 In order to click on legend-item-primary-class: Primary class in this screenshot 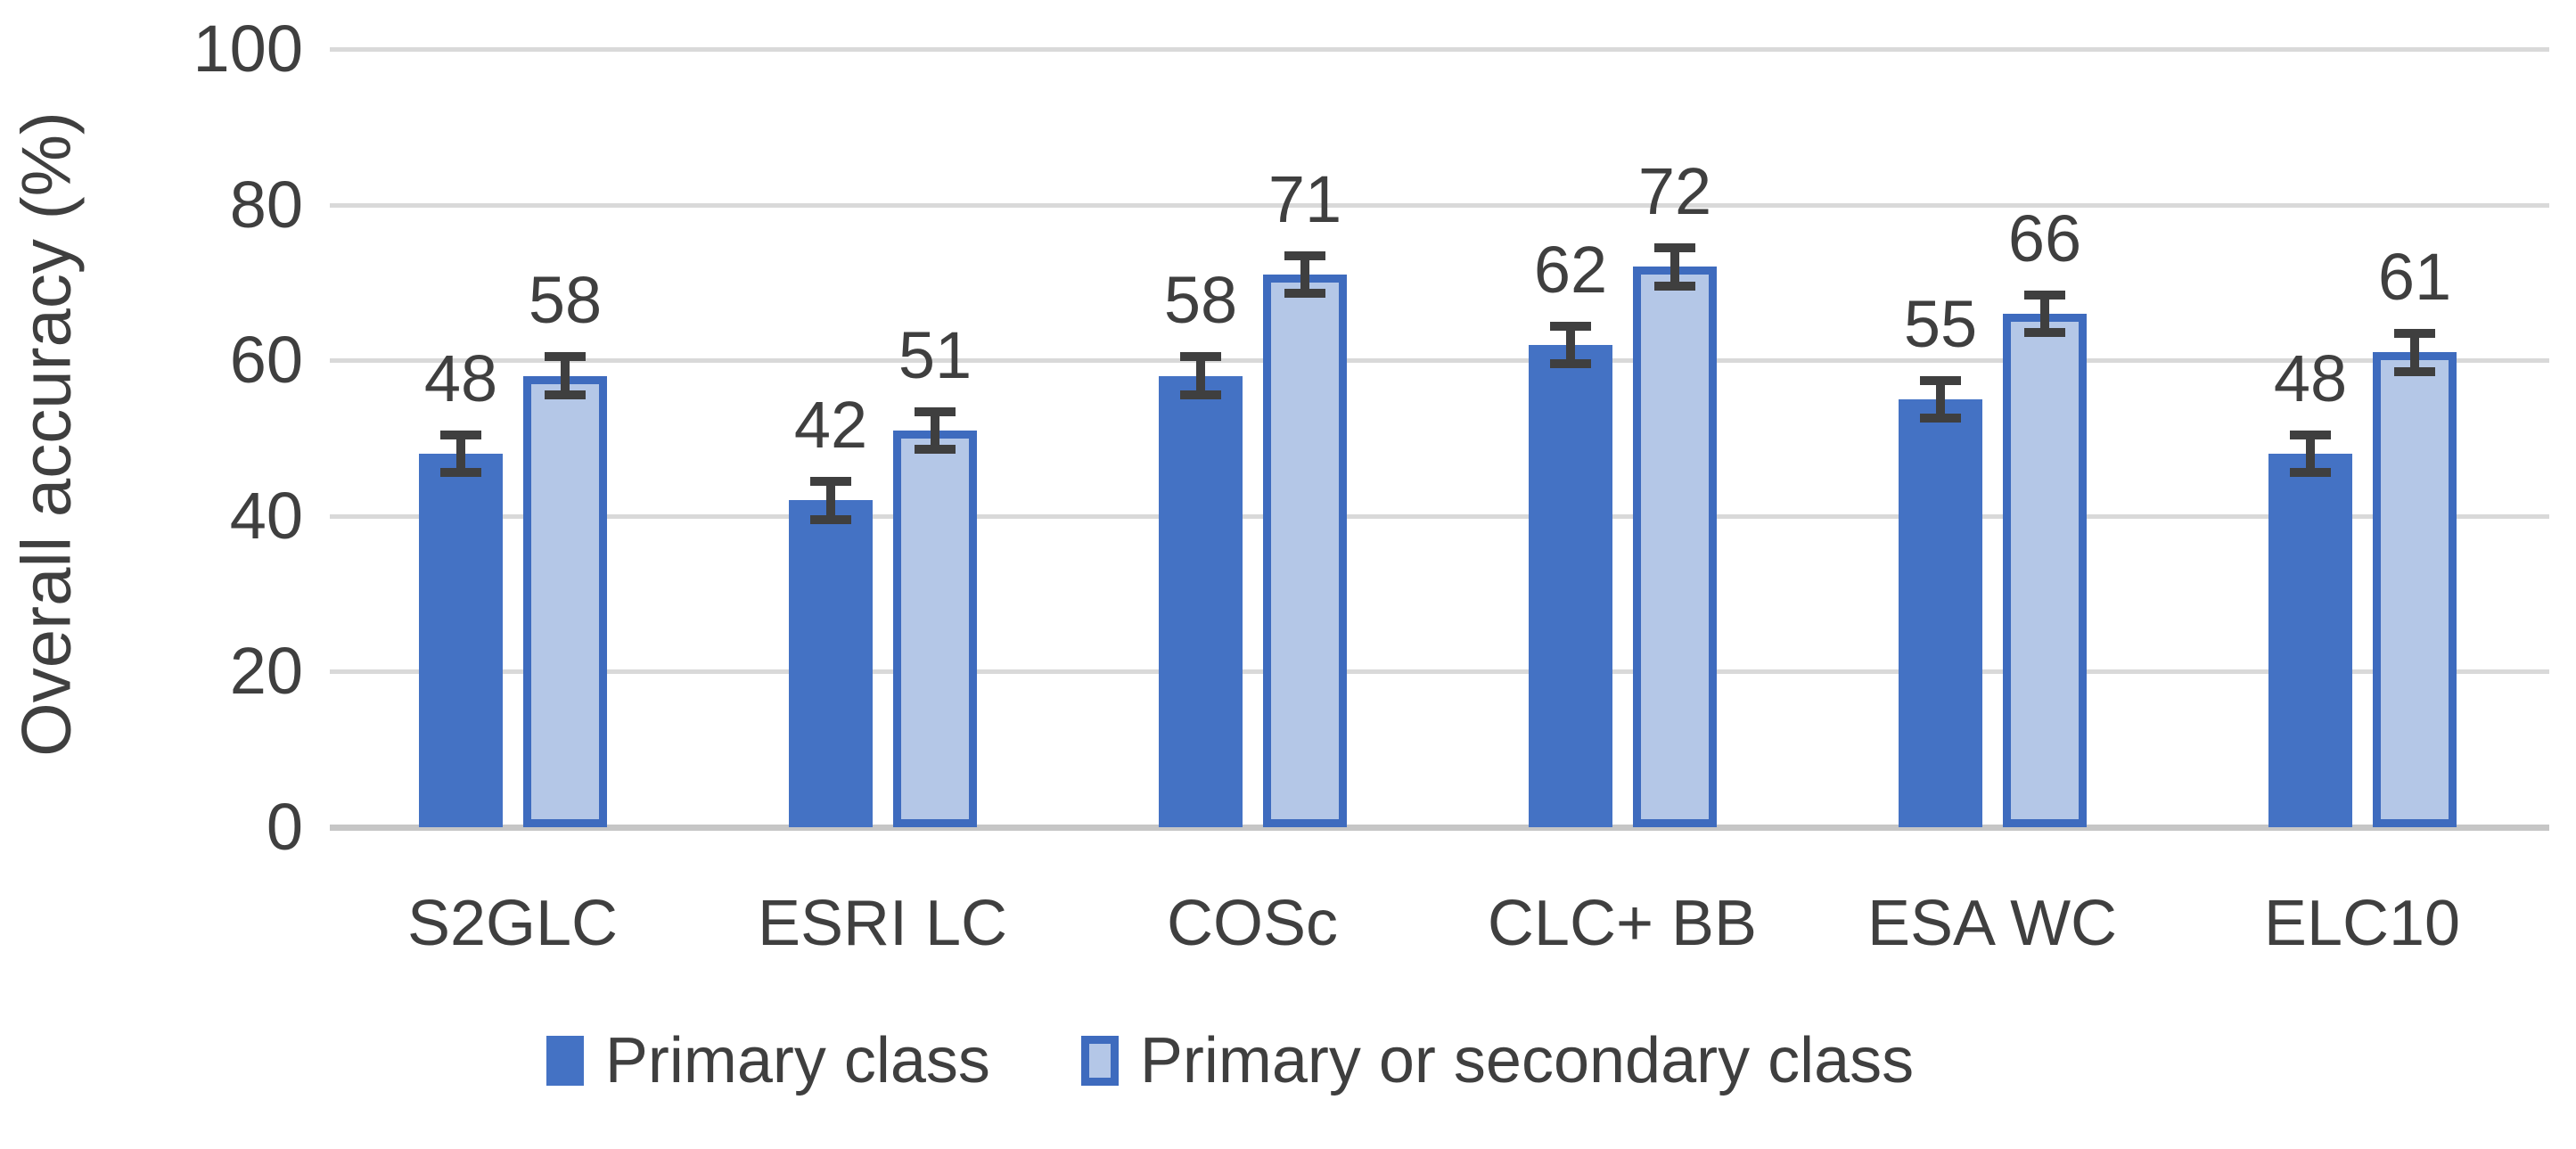, I will do `click(768, 1060)`.